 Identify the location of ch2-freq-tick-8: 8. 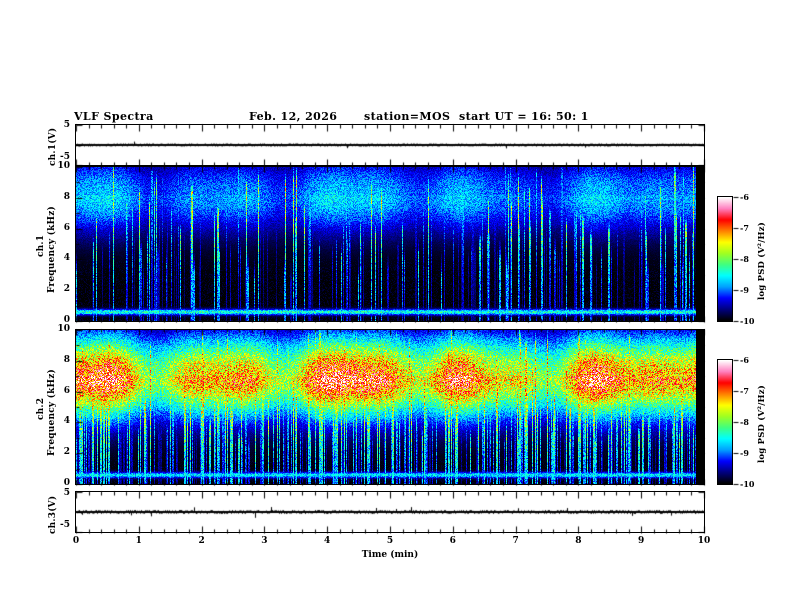
(66, 359).